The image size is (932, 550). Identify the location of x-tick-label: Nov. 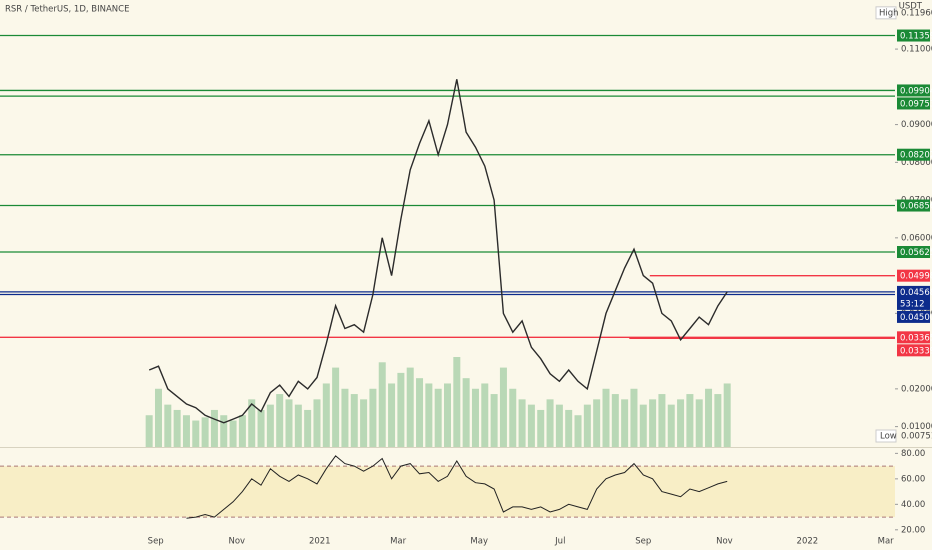
(724, 542).